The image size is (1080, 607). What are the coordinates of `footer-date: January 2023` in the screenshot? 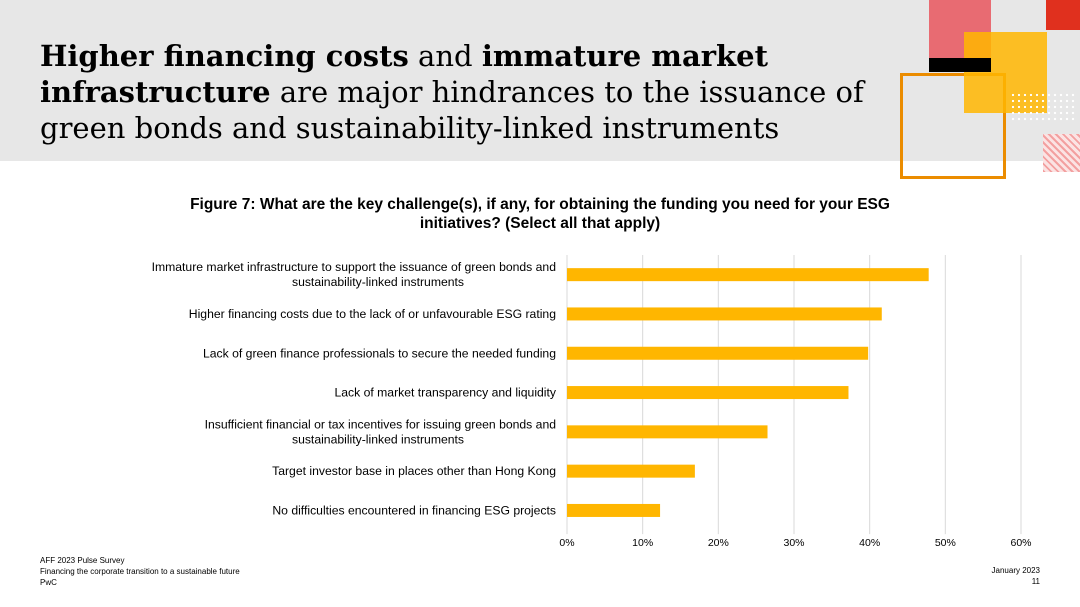 It's located at (1015, 570).